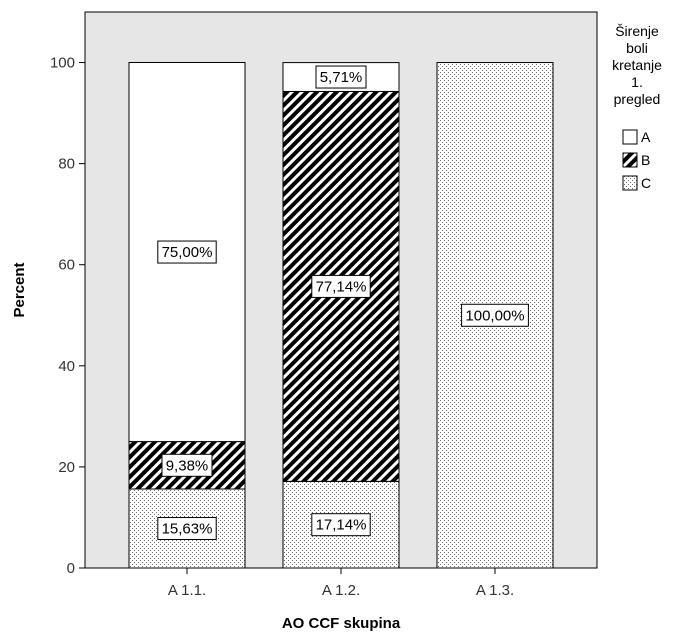 Image resolution: width=675 pixels, height=636 pixels. Describe the element at coordinates (341, 590) in the screenshot. I see `x-tick-label: A 1.2.` at that location.